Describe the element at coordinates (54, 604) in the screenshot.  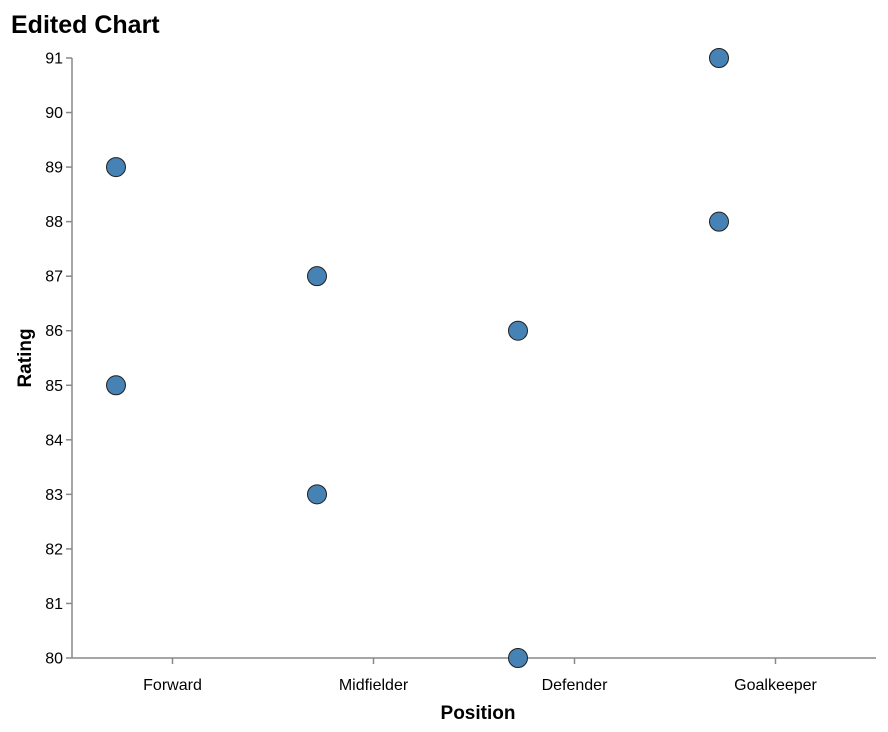
I see `y-tick-label: 81` at that location.